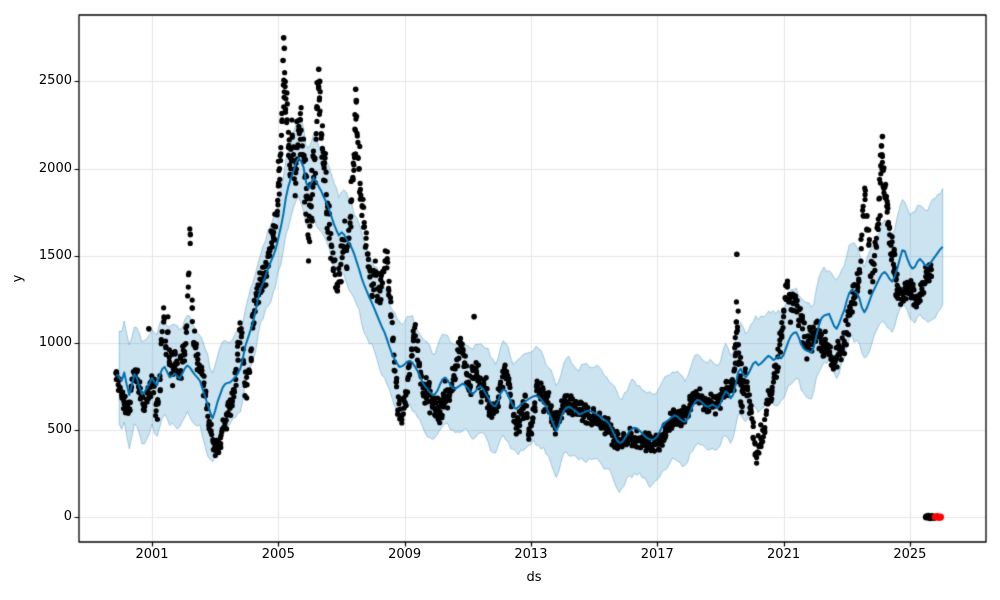 The image size is (1000, 600). Describe the element at coordinates (18, 278) in the screenshot. I see `y-axis-label: y` at that location.